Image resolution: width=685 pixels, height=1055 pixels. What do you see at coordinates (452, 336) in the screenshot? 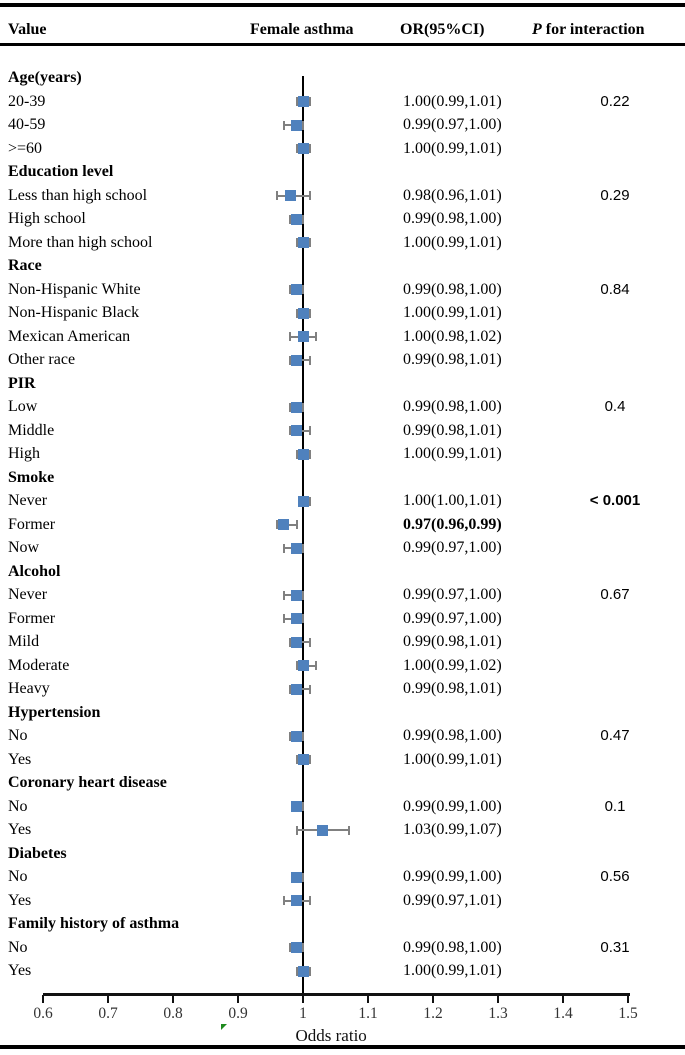
I see `or-ci-text: 1.00(0.98,1.02)` at bounding box center [452, 336].